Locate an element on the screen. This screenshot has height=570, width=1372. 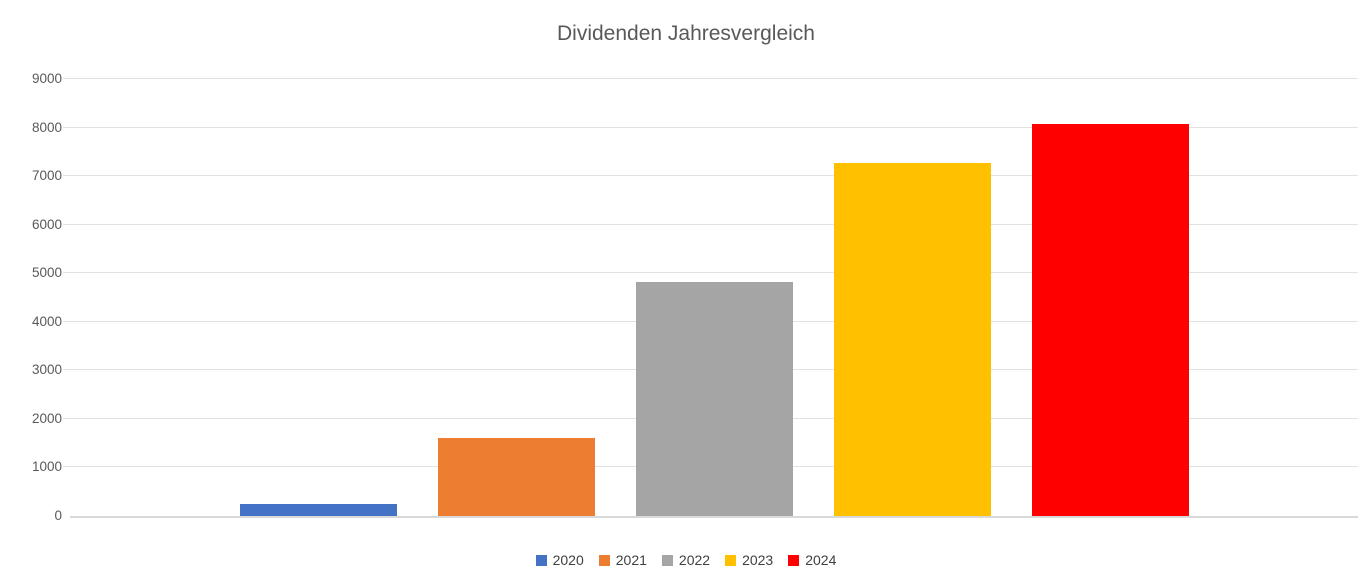
chart-title: Dividenden Jahresvergleich is located at coordinates (686, 33).